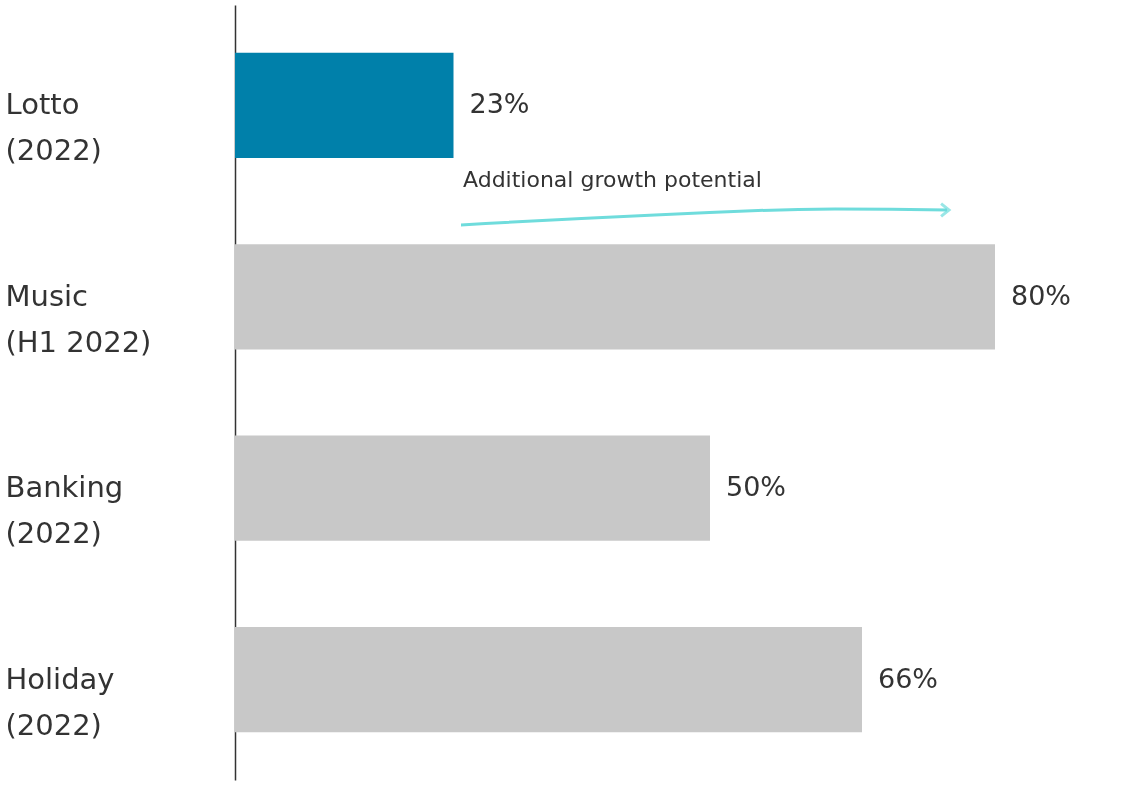 Image resolution: width=1130 pixels, height=793 pixels. I want to click on y-tick-label: Banking (2022), so click(64, 510).